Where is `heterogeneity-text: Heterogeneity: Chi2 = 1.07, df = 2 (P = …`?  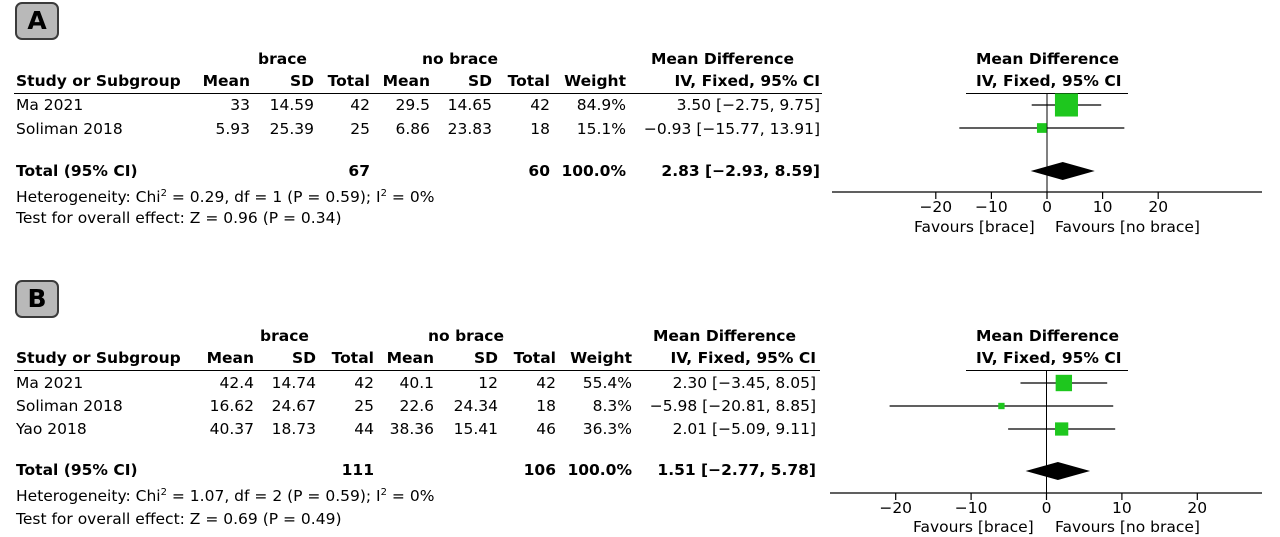 heterogeneity-text: Heterogeneity: Chi2 = 1.07, df = 2 (P = … is located at coordinates (225, 496).